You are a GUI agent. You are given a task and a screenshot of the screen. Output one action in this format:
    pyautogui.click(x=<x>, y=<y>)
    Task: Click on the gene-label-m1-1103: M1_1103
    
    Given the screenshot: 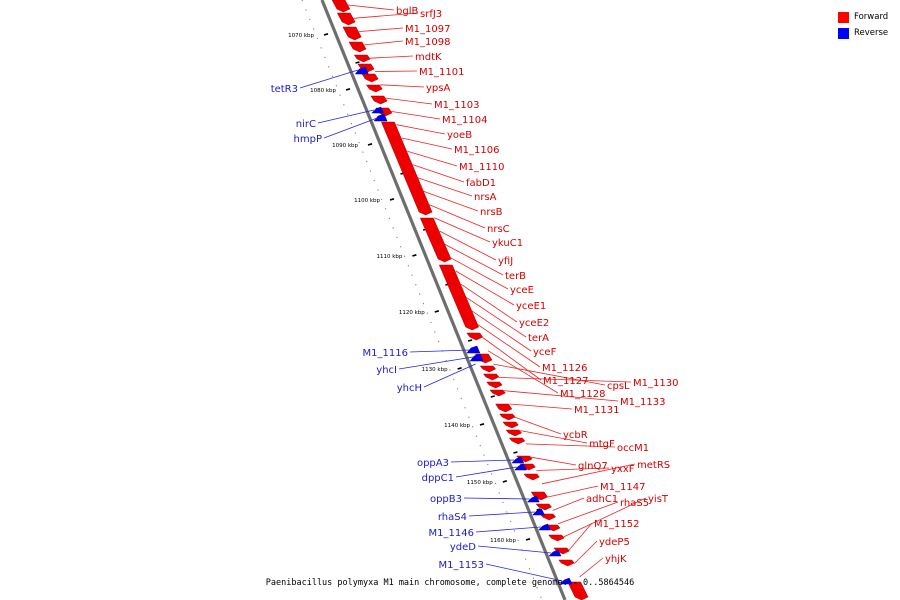 What is the action you would take?
    pyautogui.click(x=456, y=105)
    